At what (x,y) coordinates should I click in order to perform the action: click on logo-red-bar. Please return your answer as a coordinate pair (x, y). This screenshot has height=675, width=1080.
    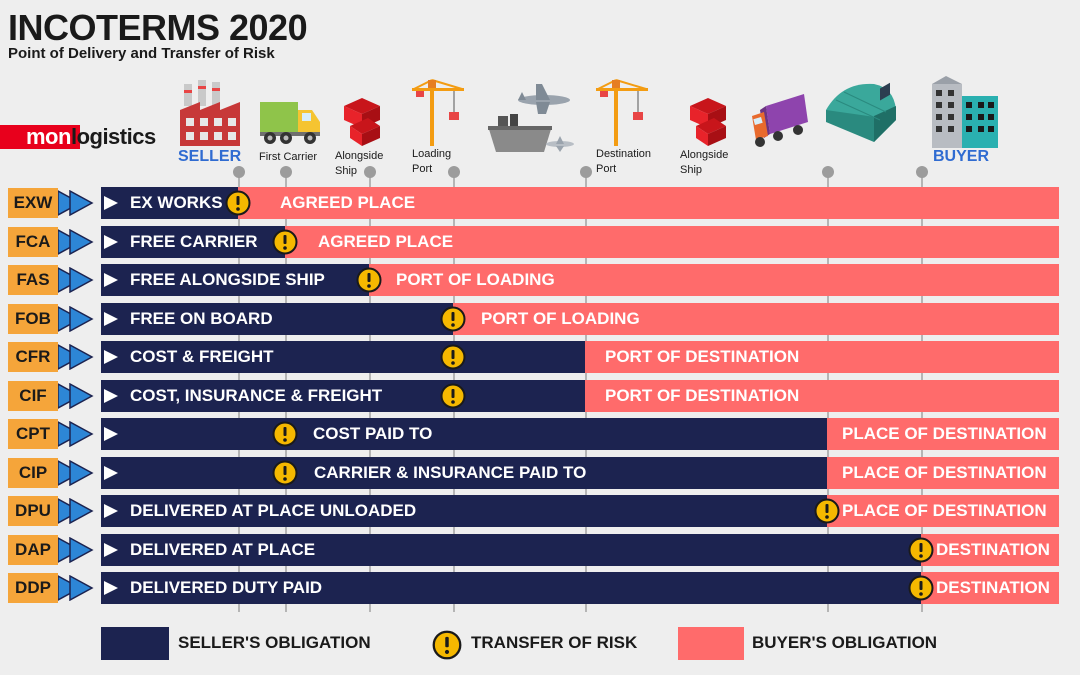
    Looking at the image, I should click on (40, 137).